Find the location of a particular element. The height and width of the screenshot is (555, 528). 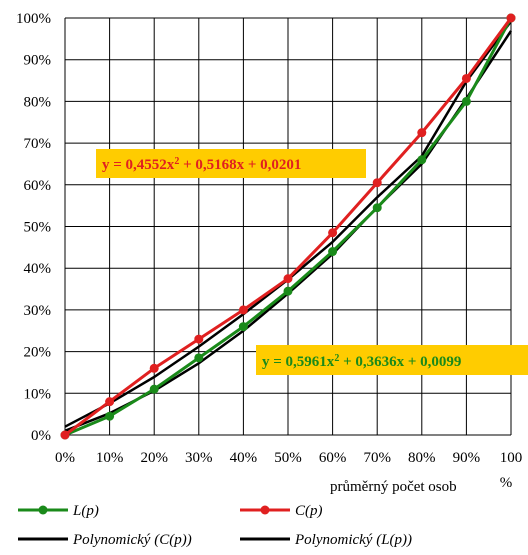

y-axis-ticks: 0% 10% 20% 30% 40% 50% 60% 70% 80% 90% 100% is located at coordinates (33, 227).